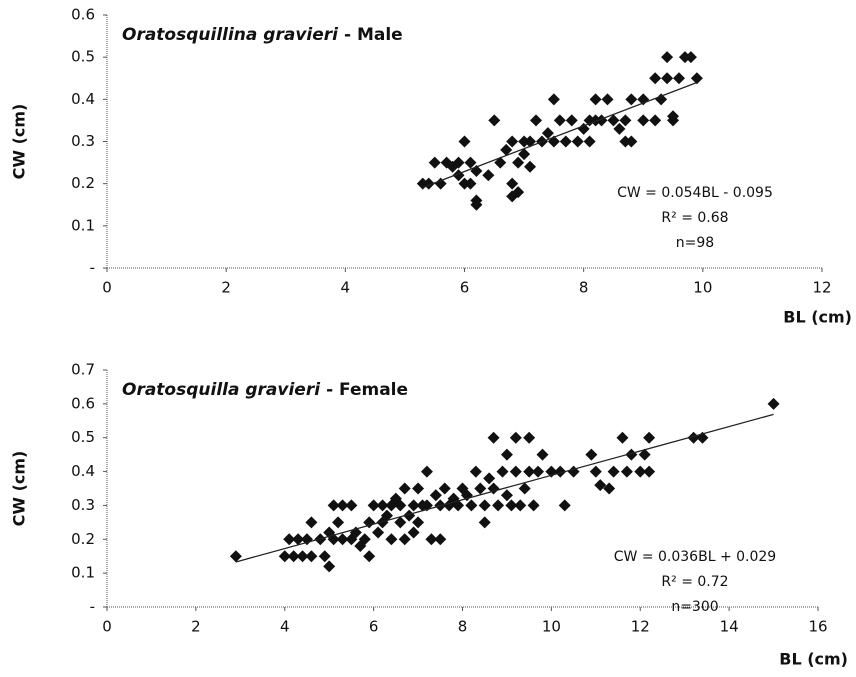 This screenshot has width=856, height=677. I want to click on x-tick-label: 4, so click(346, 288).